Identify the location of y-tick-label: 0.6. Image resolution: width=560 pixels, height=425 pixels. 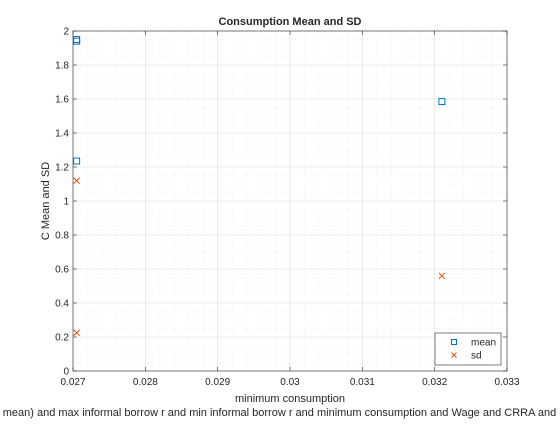
(62, 270).